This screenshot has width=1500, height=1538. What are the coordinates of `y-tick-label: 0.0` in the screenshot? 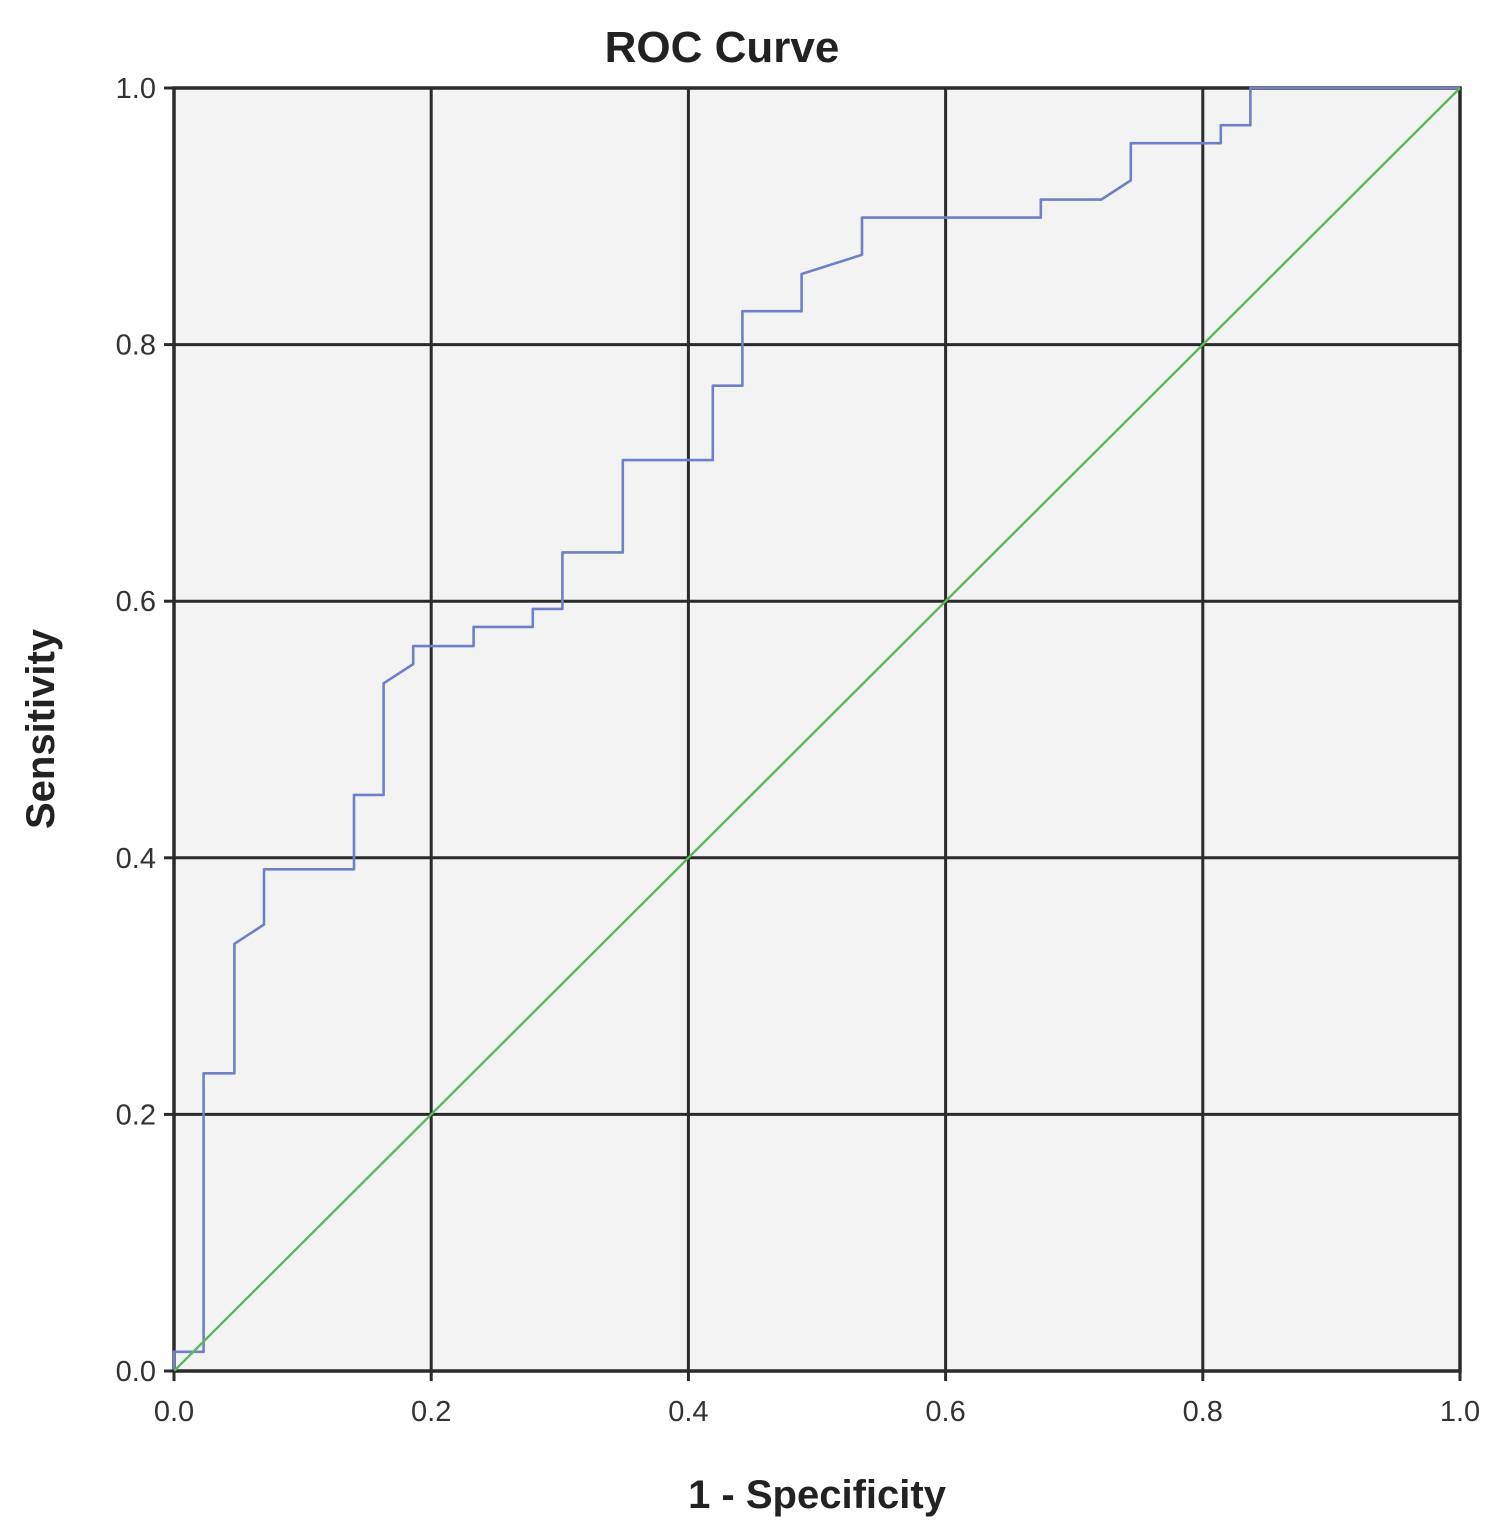 It's located at (136, 1372).